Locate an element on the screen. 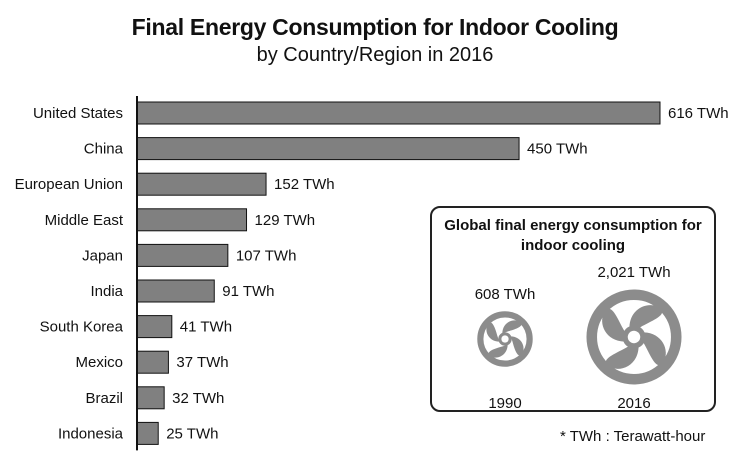 The image size is (750, 455). value-label: 107 TWh is located at coordinates (266, 255).